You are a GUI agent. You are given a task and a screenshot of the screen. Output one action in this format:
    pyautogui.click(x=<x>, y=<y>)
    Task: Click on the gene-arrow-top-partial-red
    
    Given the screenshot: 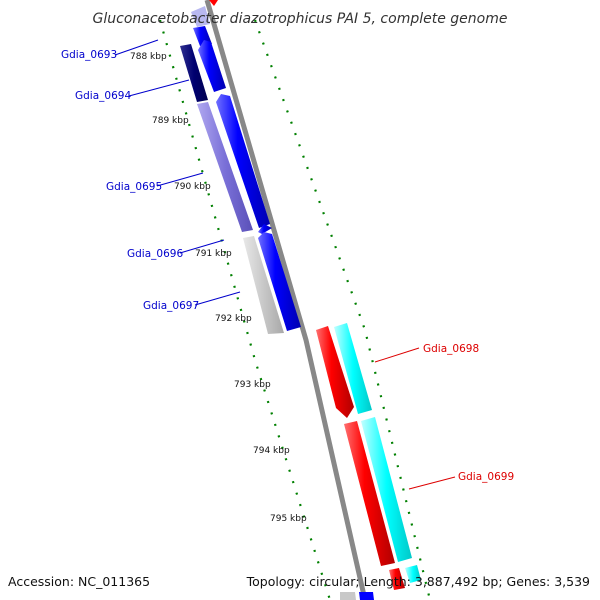 What is the action you would take?
    pyautogui.click(x=213, y=3)
    